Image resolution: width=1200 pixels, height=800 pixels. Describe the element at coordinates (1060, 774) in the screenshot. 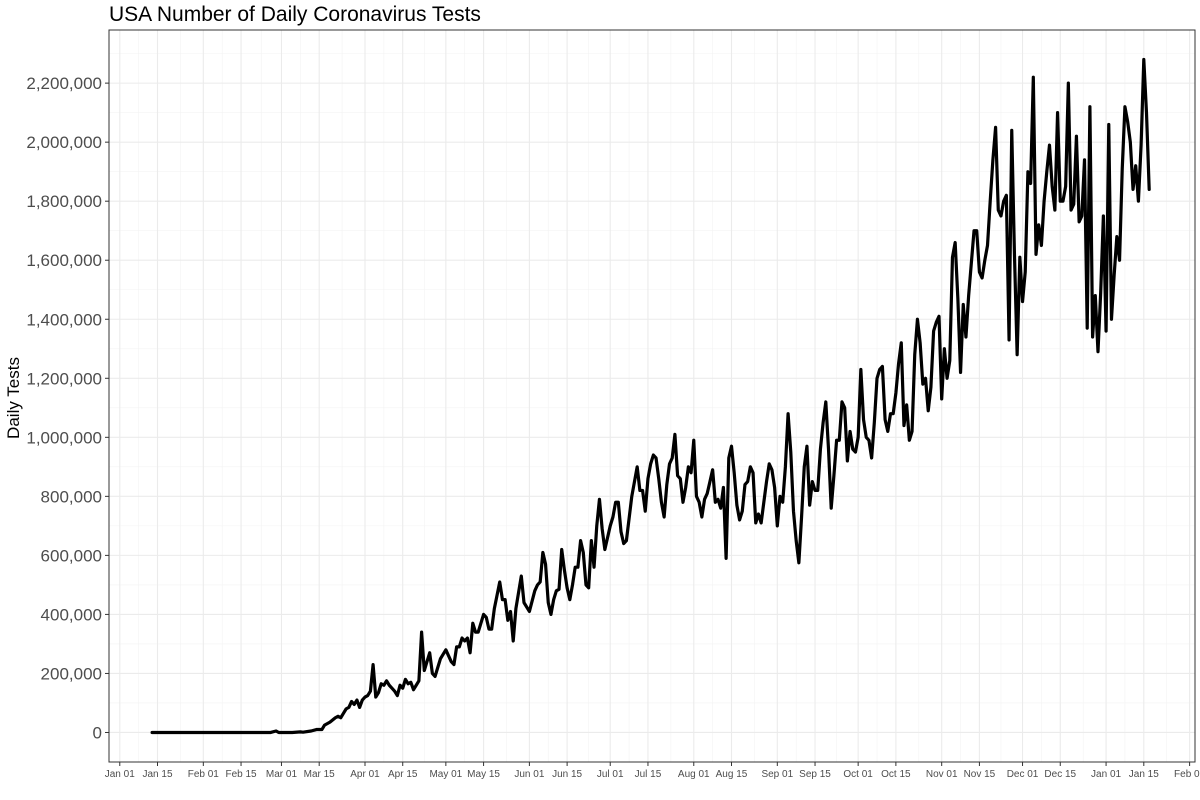

I see `x-tick-label: Dec 15` at that location.